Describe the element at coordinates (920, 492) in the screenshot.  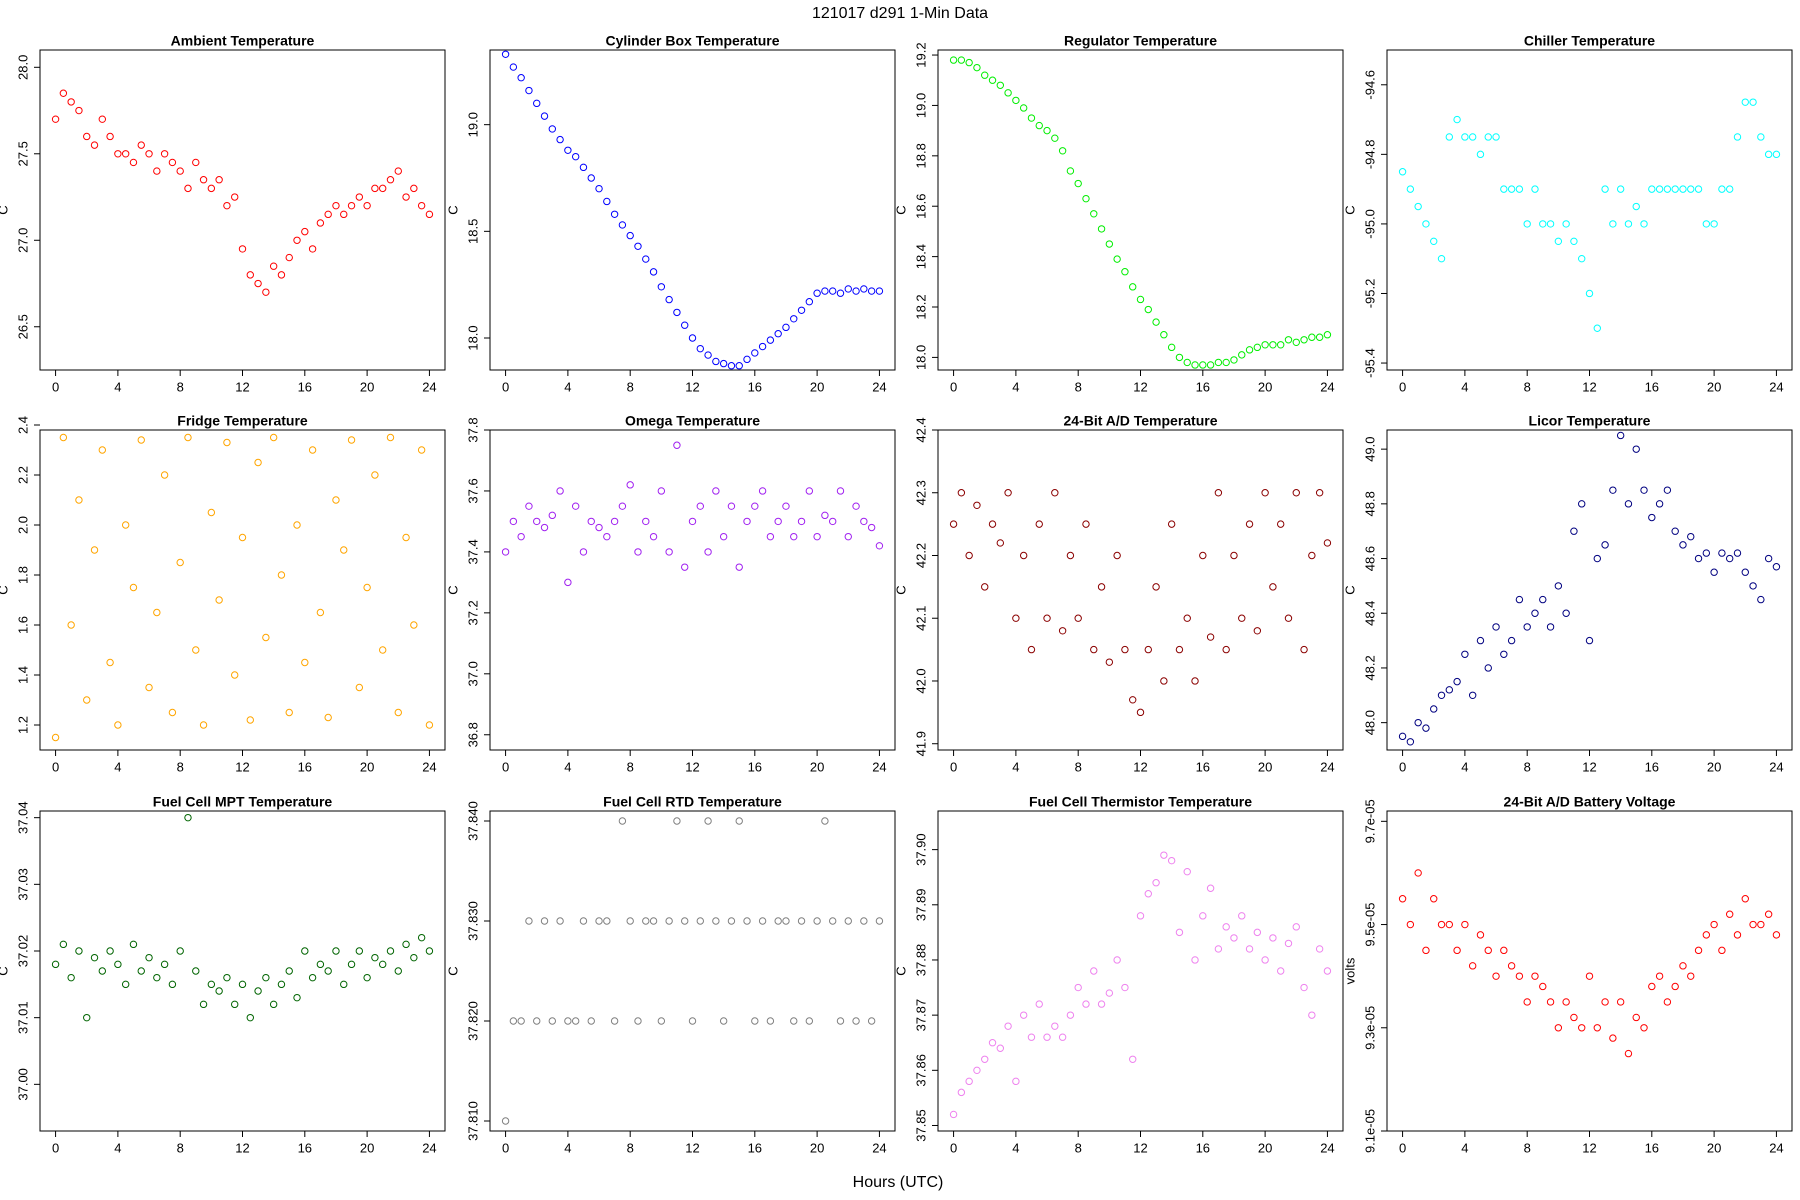
I see `y-tick-label: 42.3` at that location.